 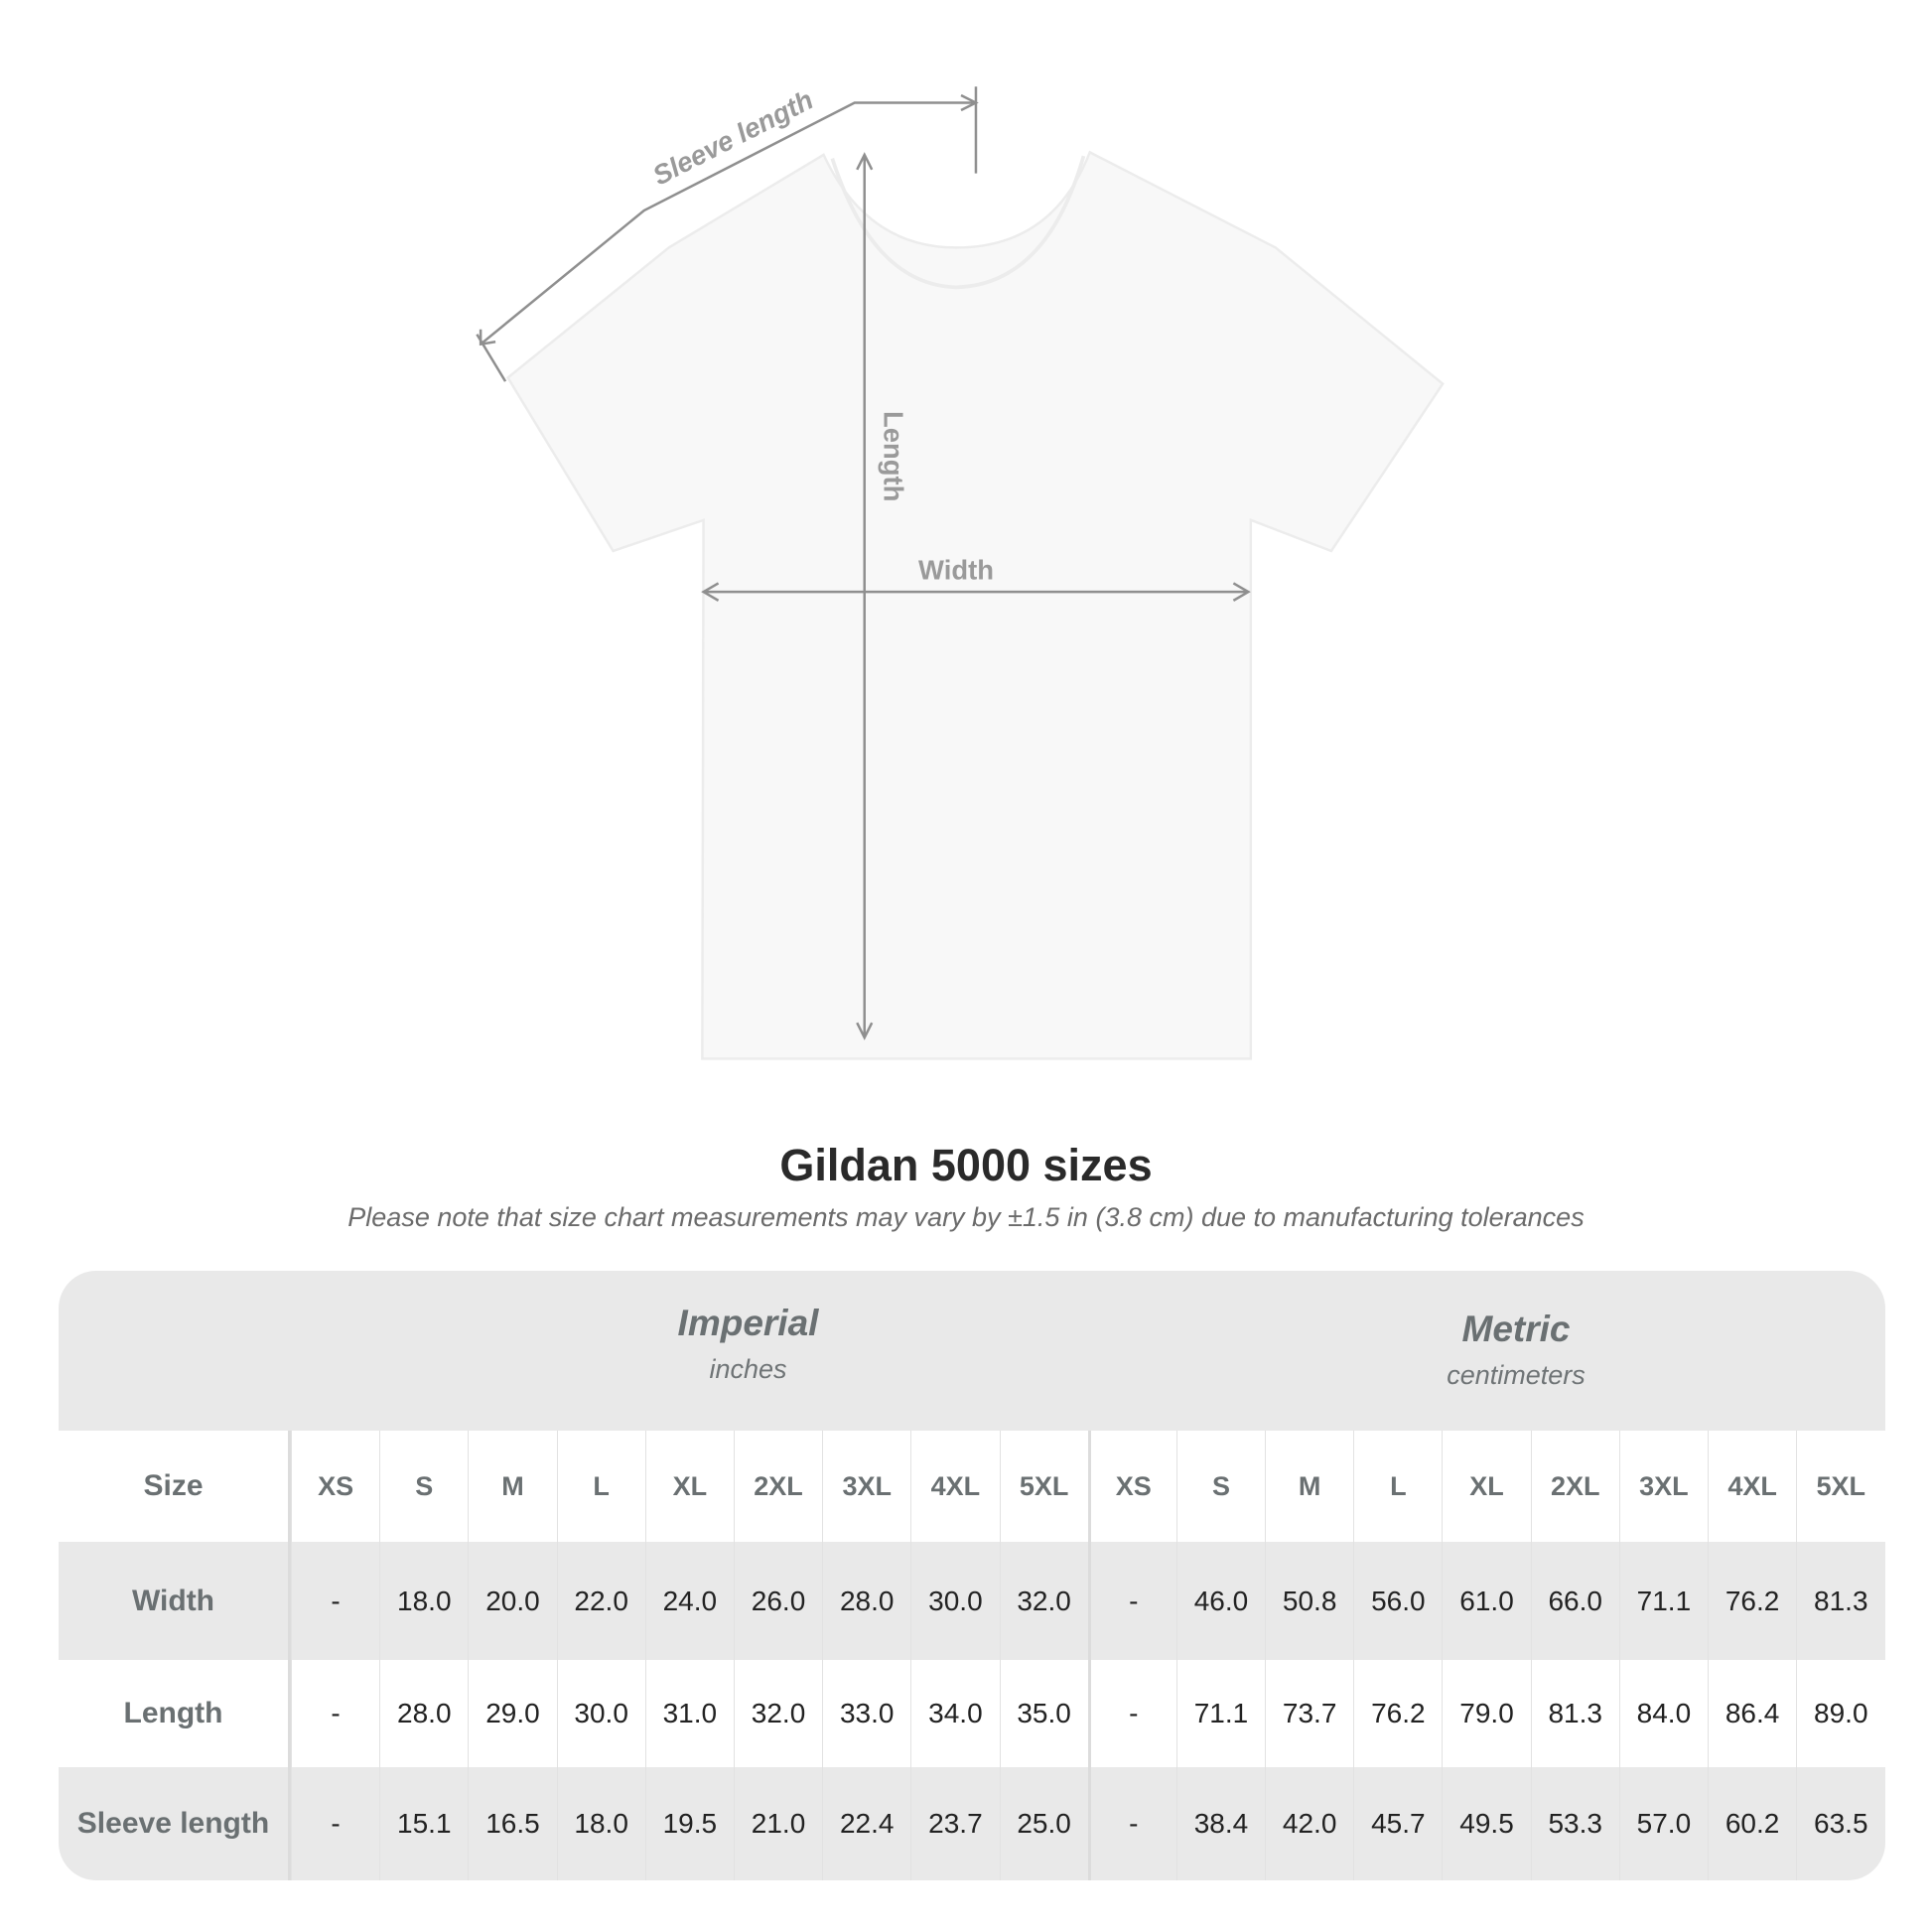 What do you see at coordinates (175, 1486) in the screenshot?
I see `size-label: Size` at bounding box center [175, 1486].